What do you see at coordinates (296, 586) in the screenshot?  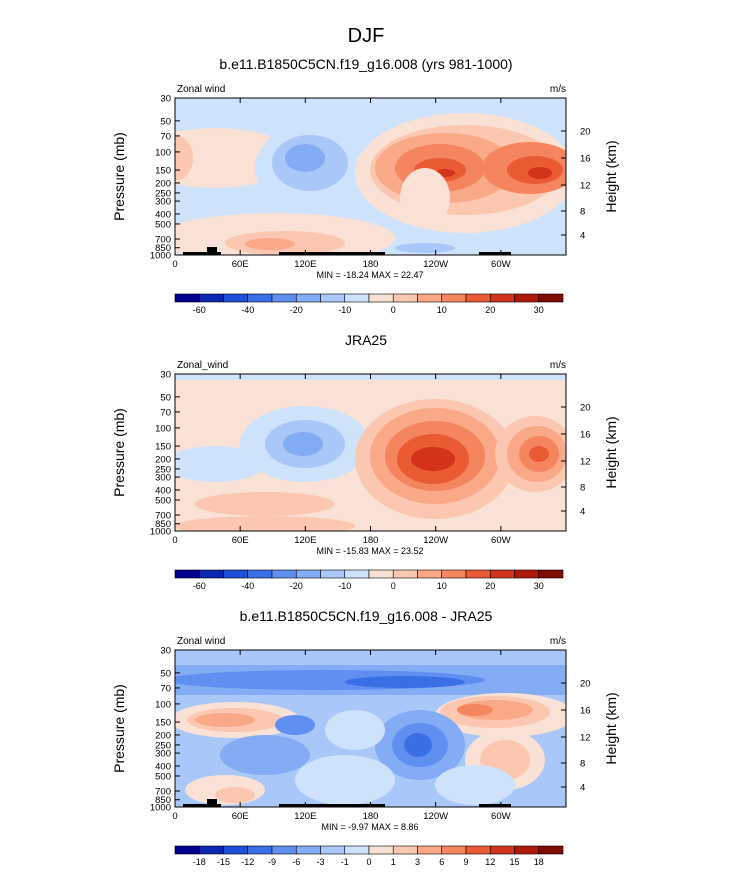 I see `colorbar-label: -20` at bounding box center [296, 586].